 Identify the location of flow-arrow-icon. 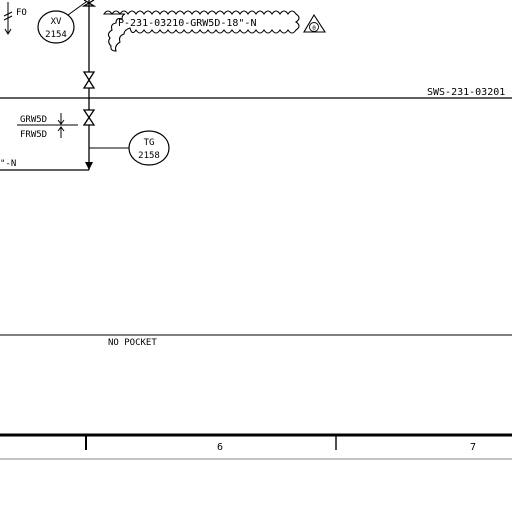
(89, 166).